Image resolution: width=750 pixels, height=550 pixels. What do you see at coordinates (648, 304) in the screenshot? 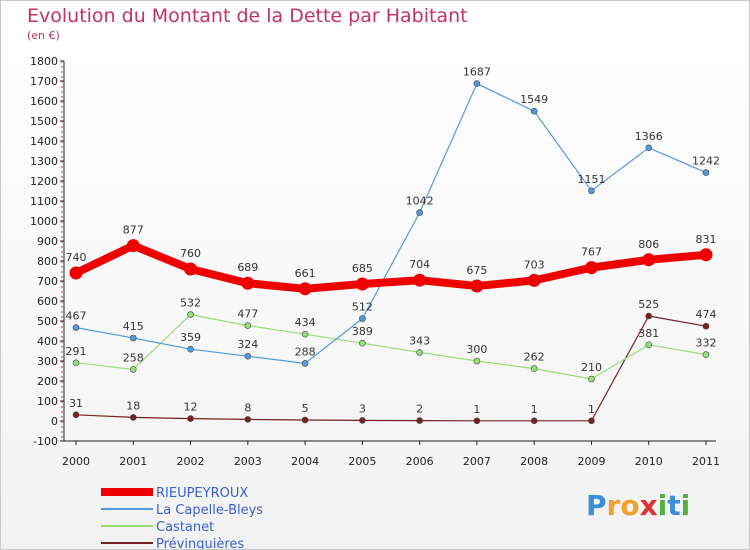
I see `data-label: 525` at bounding box center [648, 304].